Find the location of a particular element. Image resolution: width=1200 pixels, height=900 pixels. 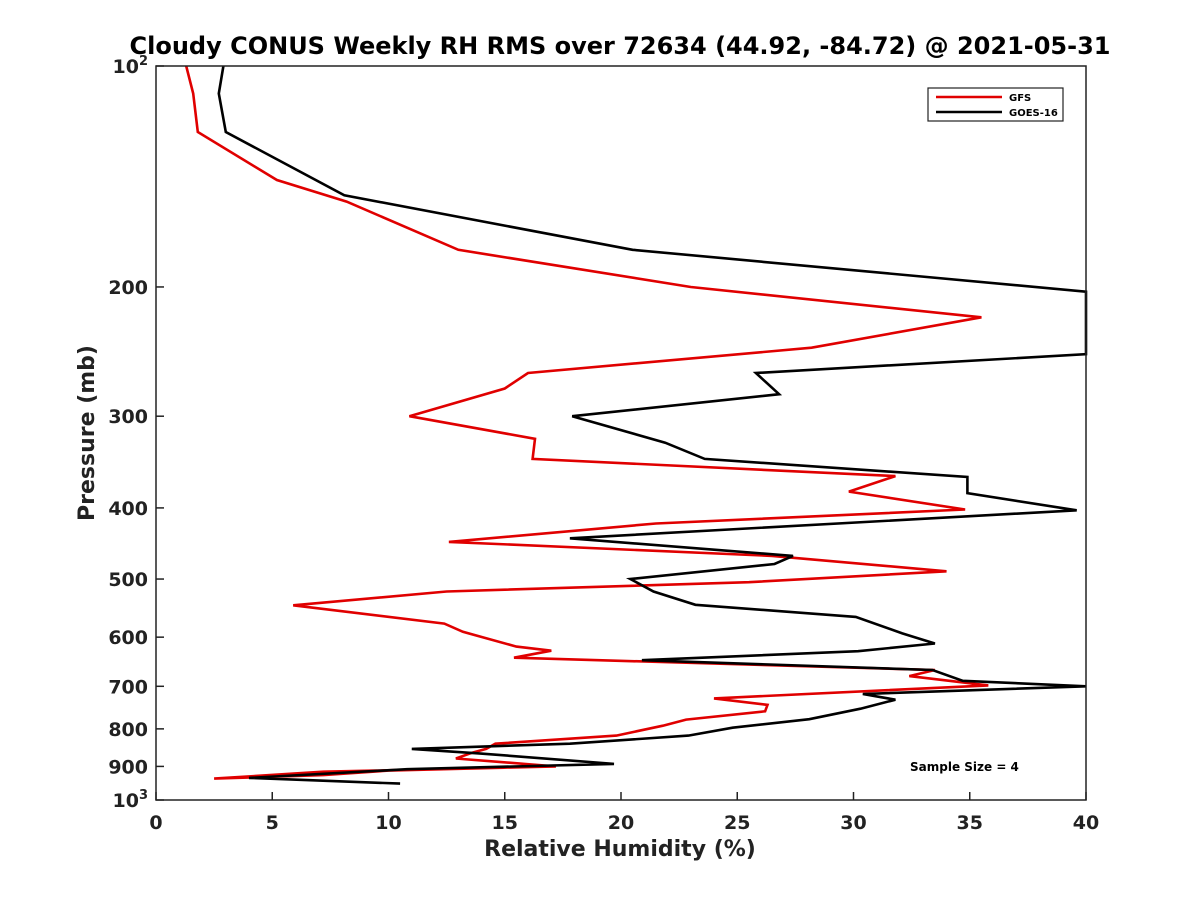

x-tick-label: 10 is located at coordinates (388, 823).